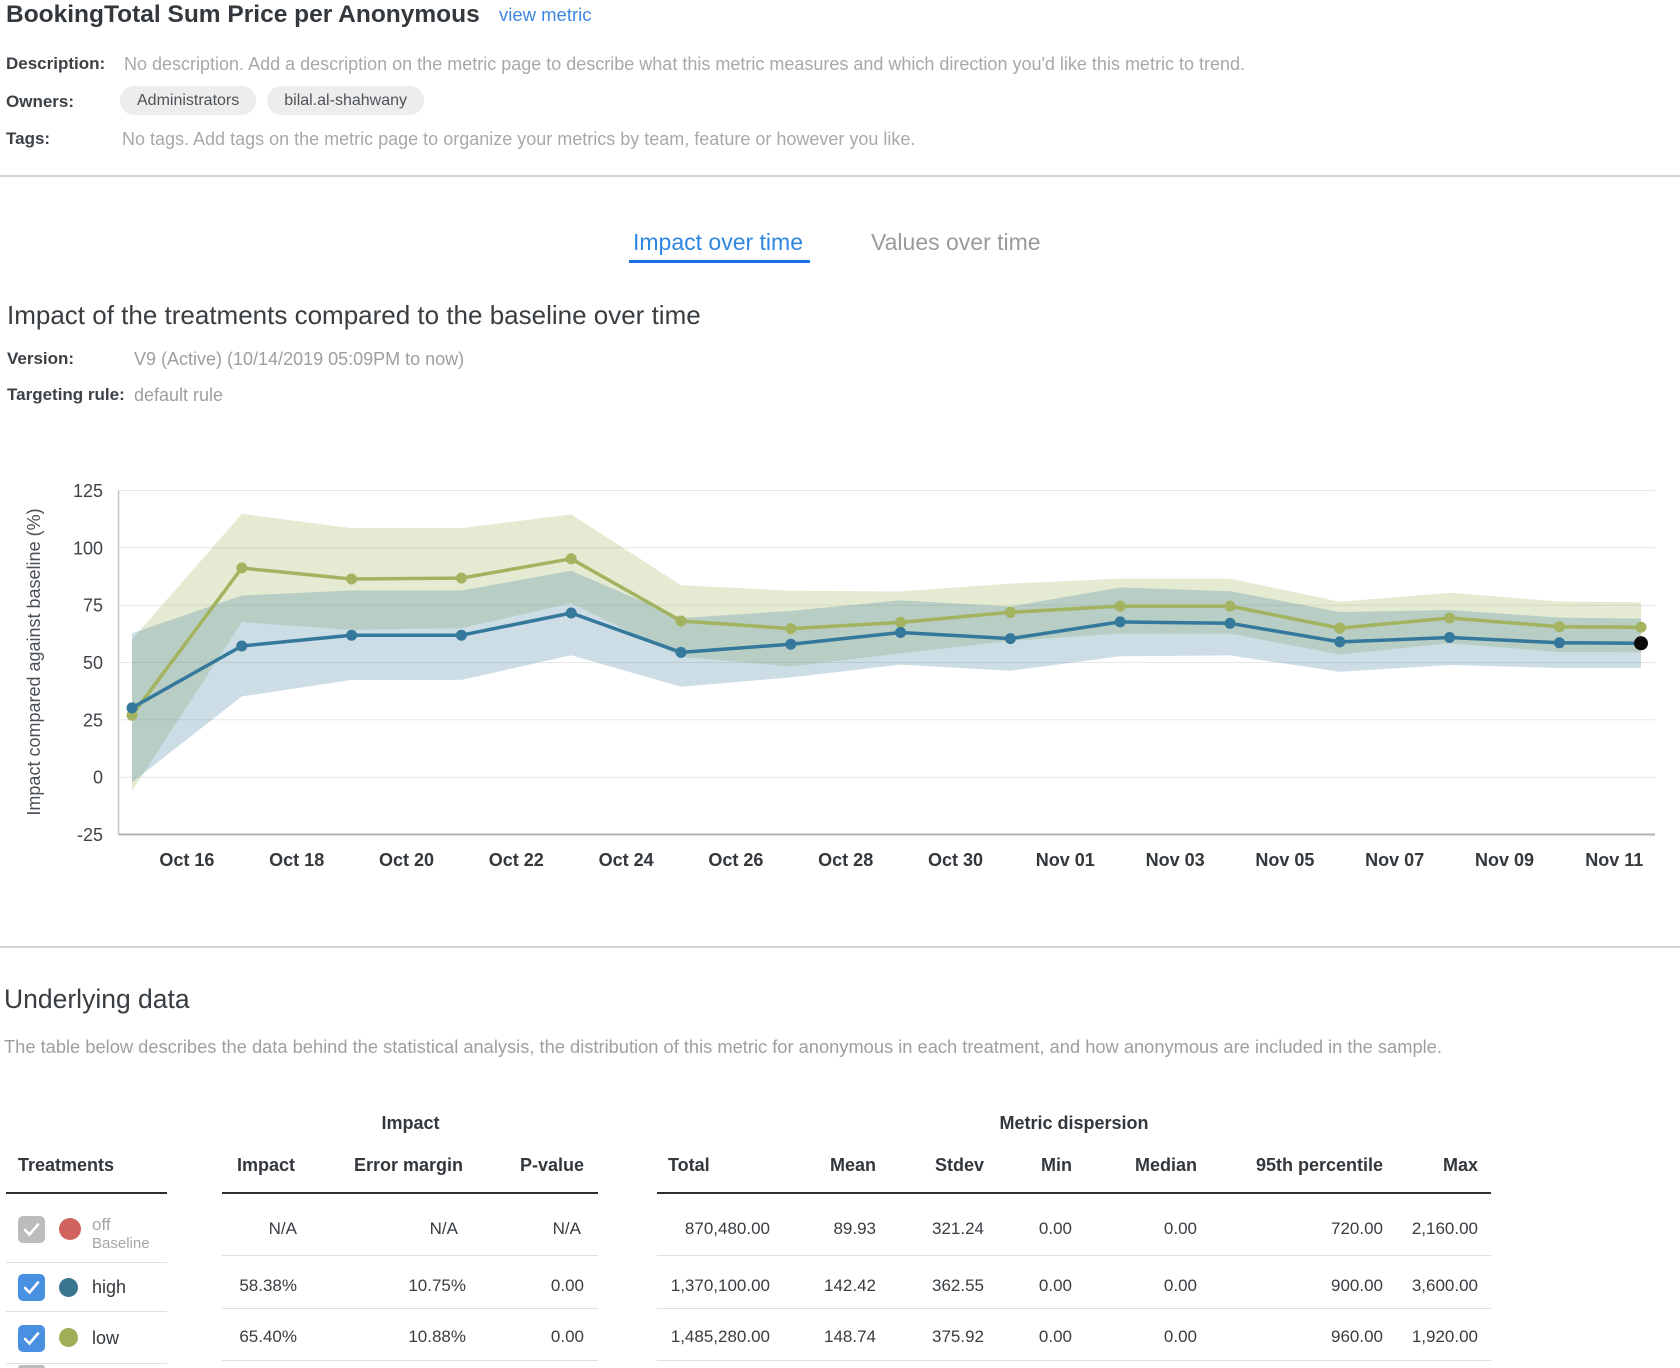 The image size is (1680, 1368). What do you see at coordinates (955, 860) in the screenshot?
I see `svg-text: Oct 30` at bounding box center [955, 860].